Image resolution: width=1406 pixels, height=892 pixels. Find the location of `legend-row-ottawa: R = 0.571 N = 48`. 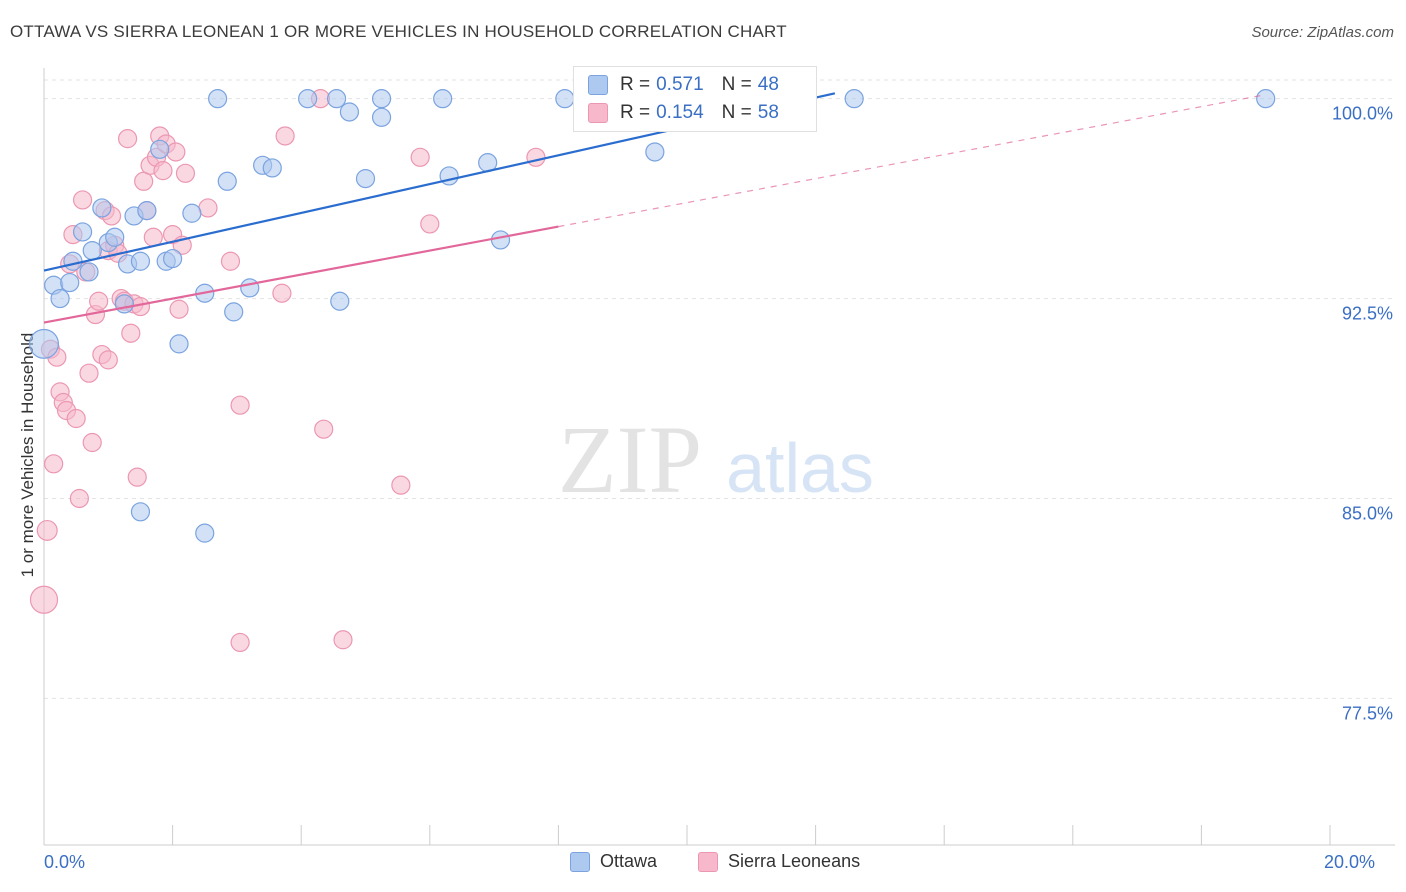

legend-row-ottawa: R = 0.571 N = 48 is located at coordinates (683, 85).